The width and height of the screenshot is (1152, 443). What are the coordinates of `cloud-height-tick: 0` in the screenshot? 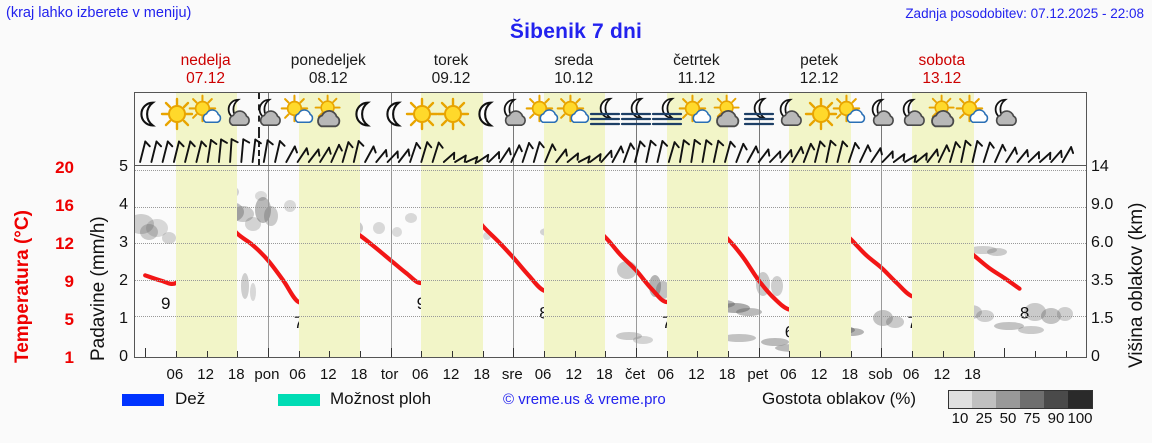 It's located at (1095, 356).